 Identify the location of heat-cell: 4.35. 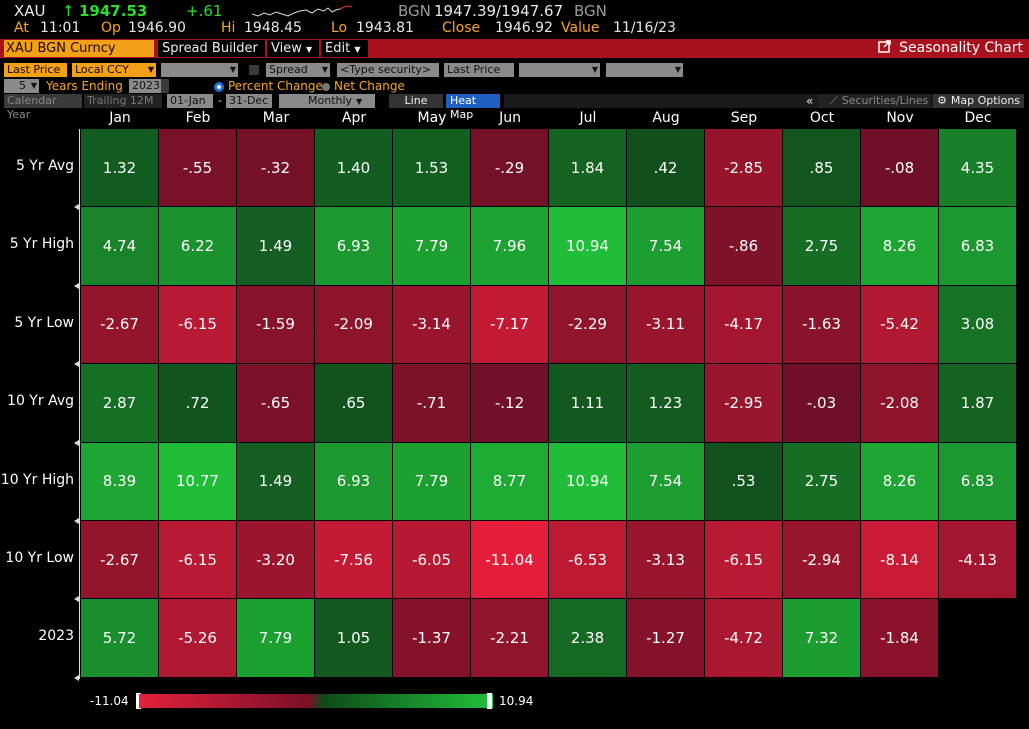
(978, 168).